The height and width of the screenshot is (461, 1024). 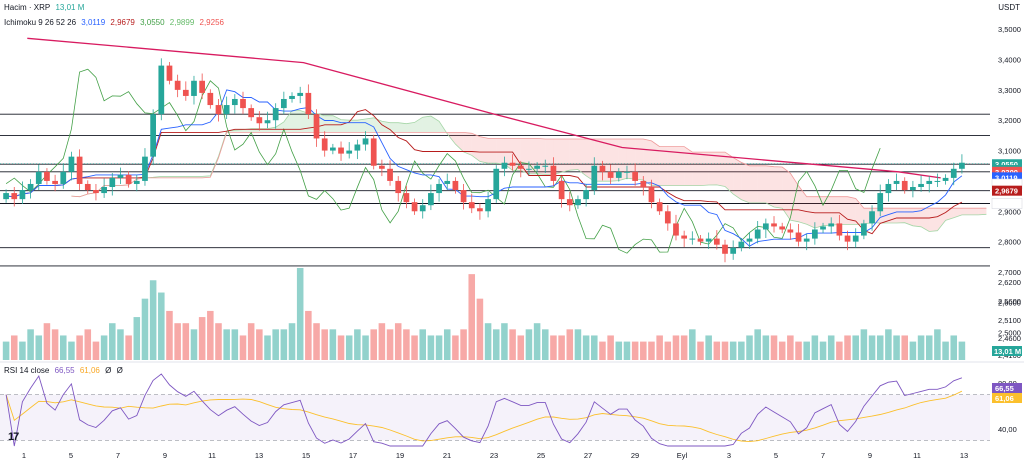 I want to click on rsi-legend: RSI 14 close 66,55 61,06 Ø Ø, so click(x=65, y=370).